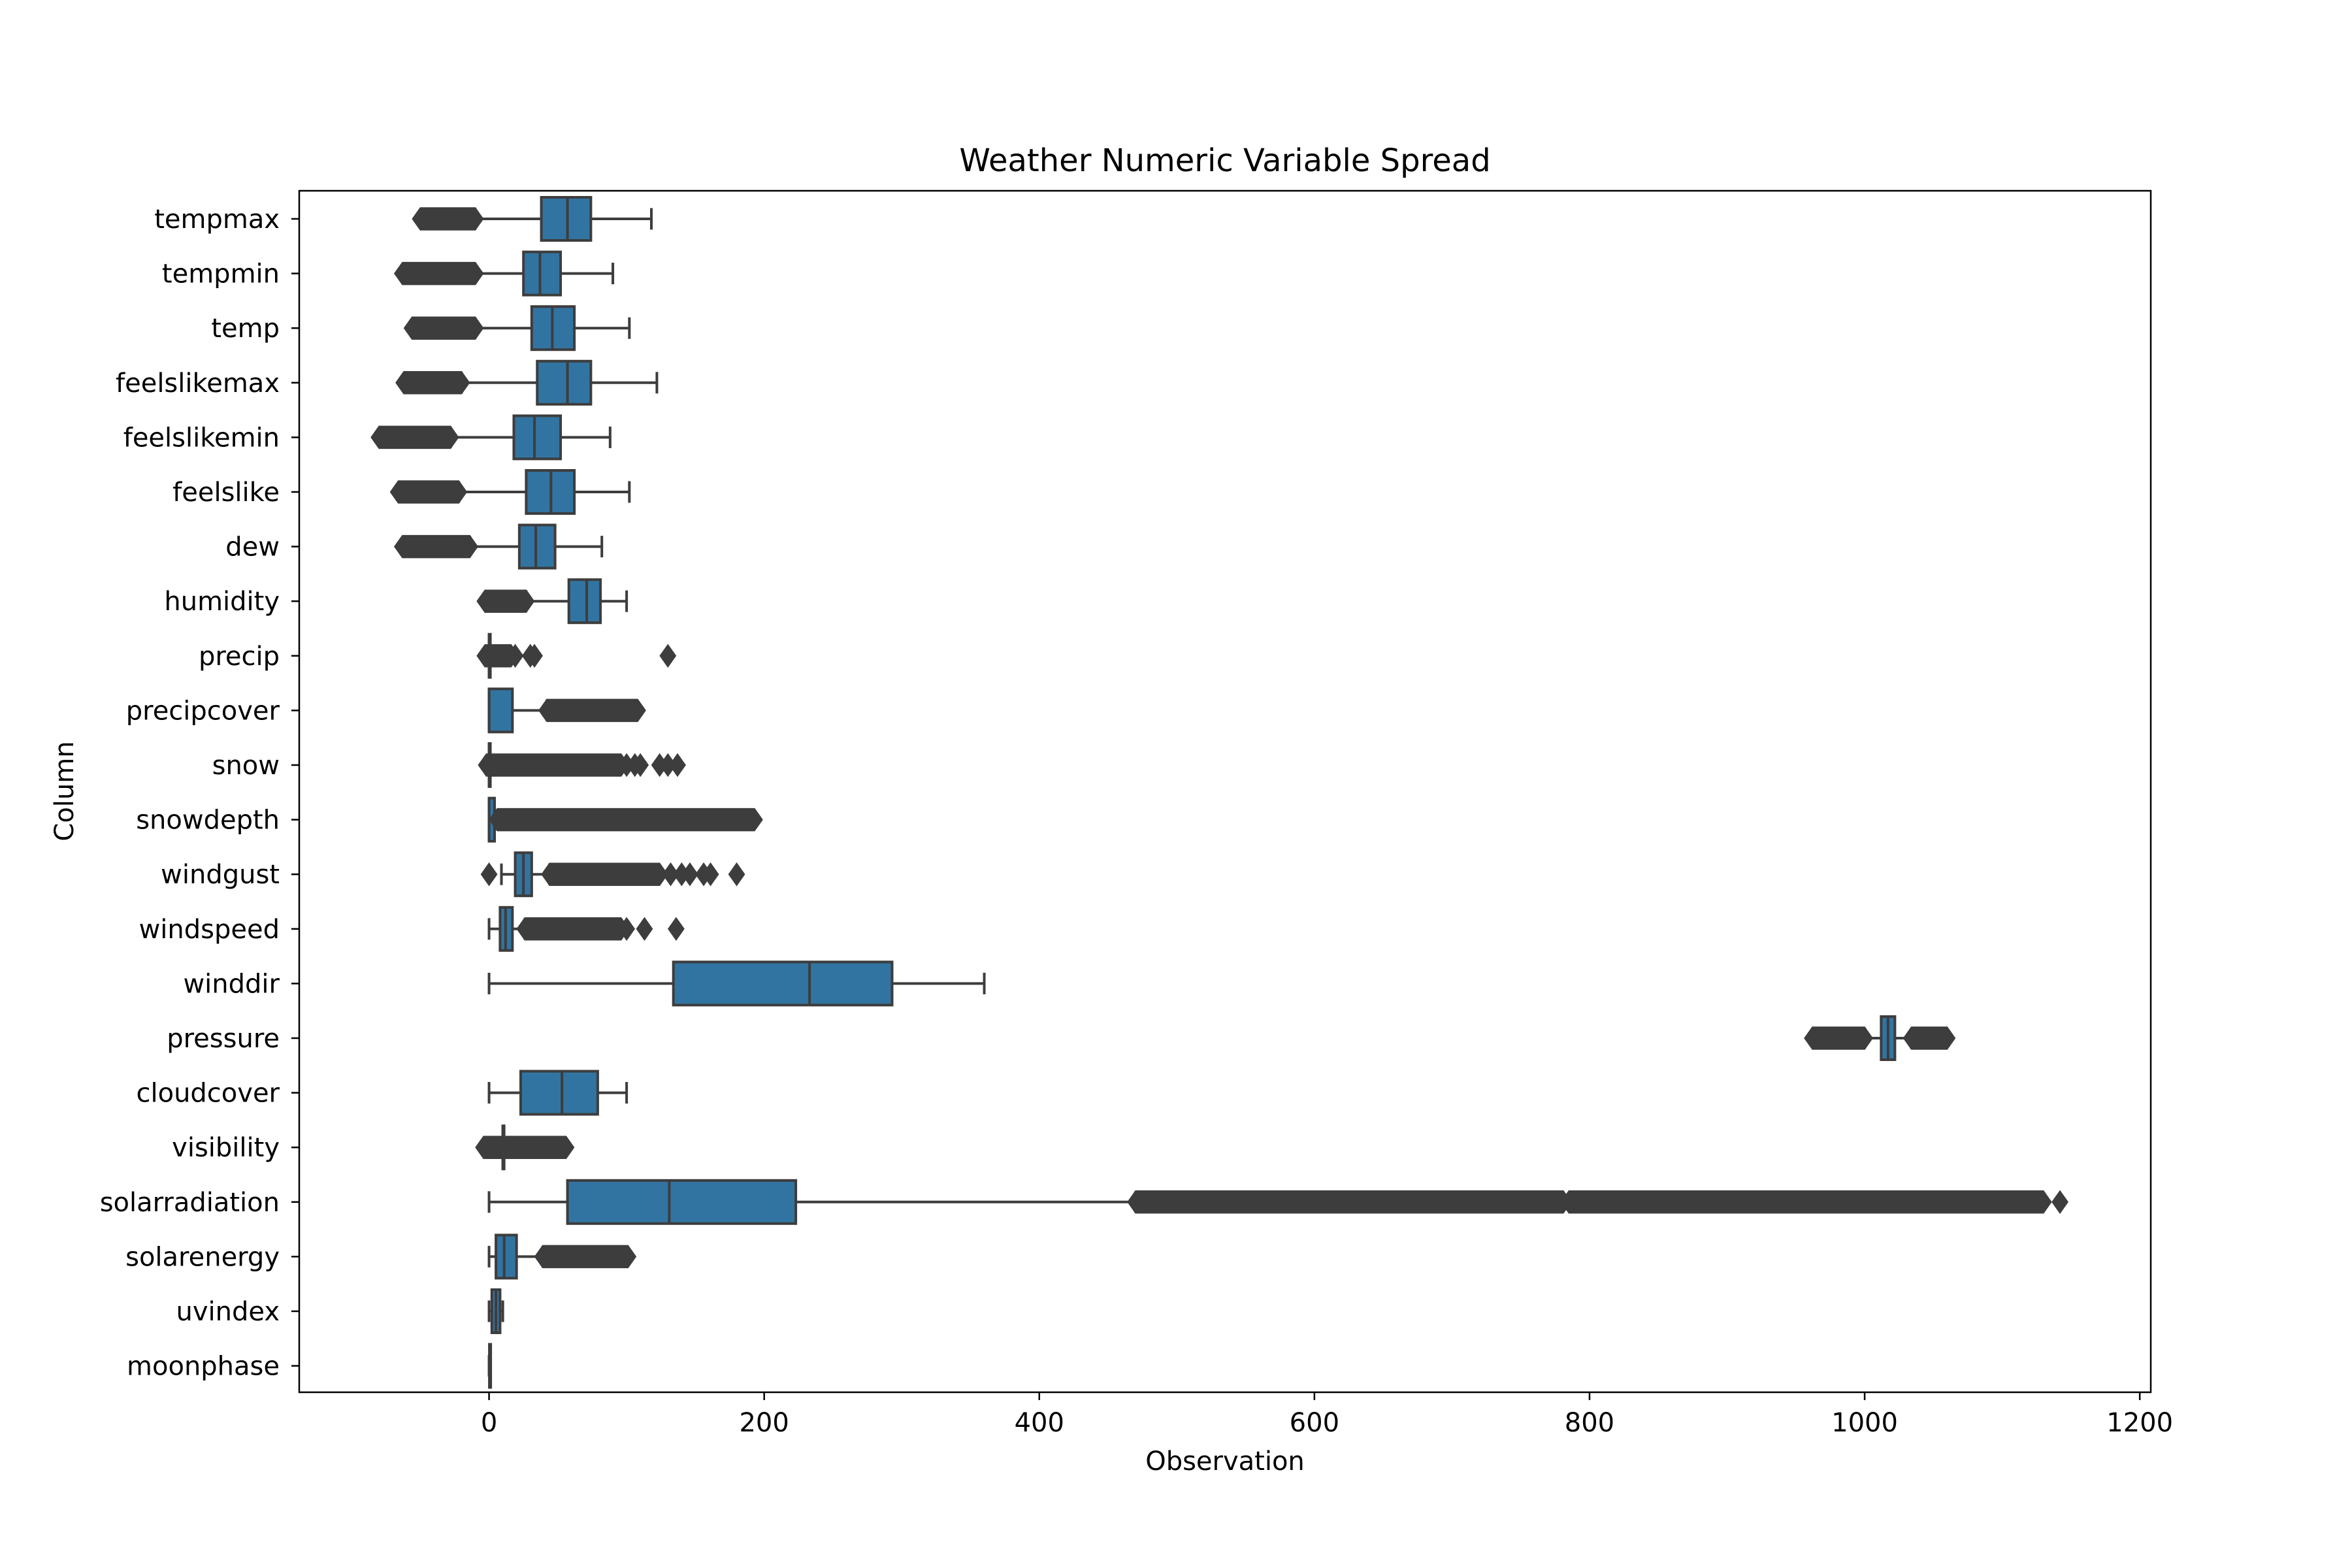 Image resolution: width=2352 pixels, height=1568 pixels. I want to click on box-snow, so click(582, 765).